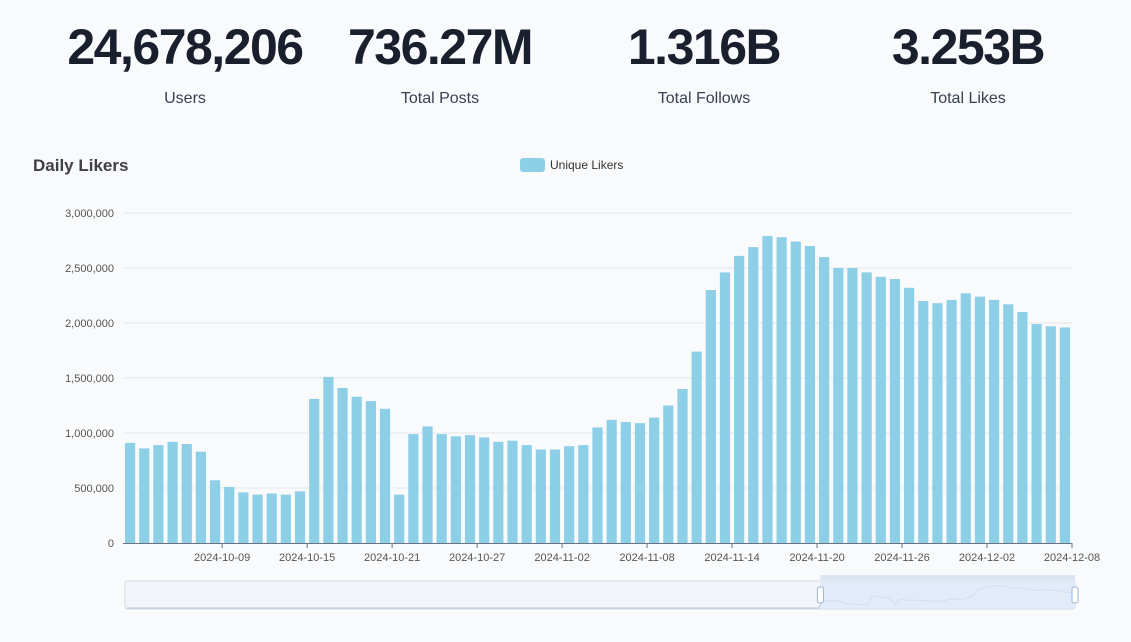 Image resolution: width=1131 pixels, height=642 pixels. I want to click on x-tick-label: 2024-11-26, so click(901, 558).